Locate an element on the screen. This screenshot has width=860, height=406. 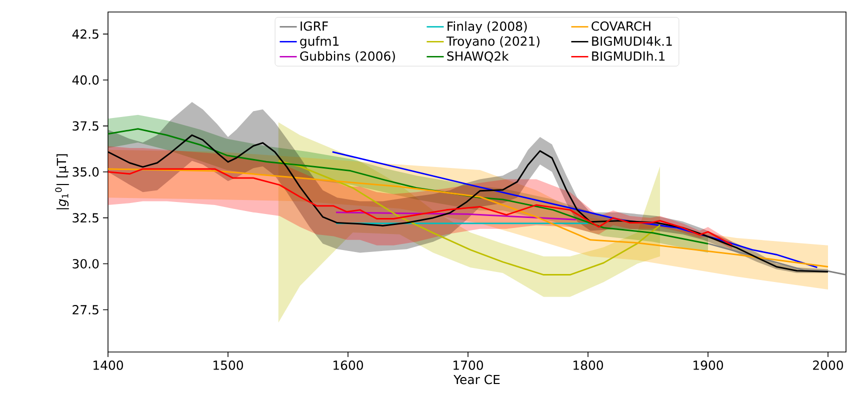
y-tick-label: 32.5 is located at coordinates (85, 218).